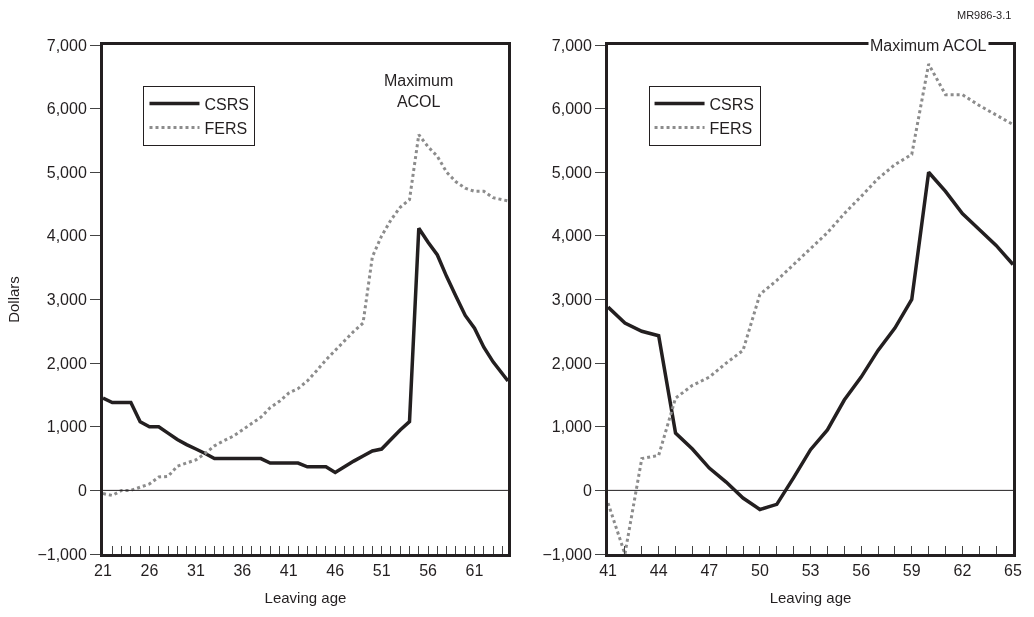  What do you see at coordinates (381, 571) in the screenshot?
I see `x-tick-label: 51` at bounding box center [381, 571].